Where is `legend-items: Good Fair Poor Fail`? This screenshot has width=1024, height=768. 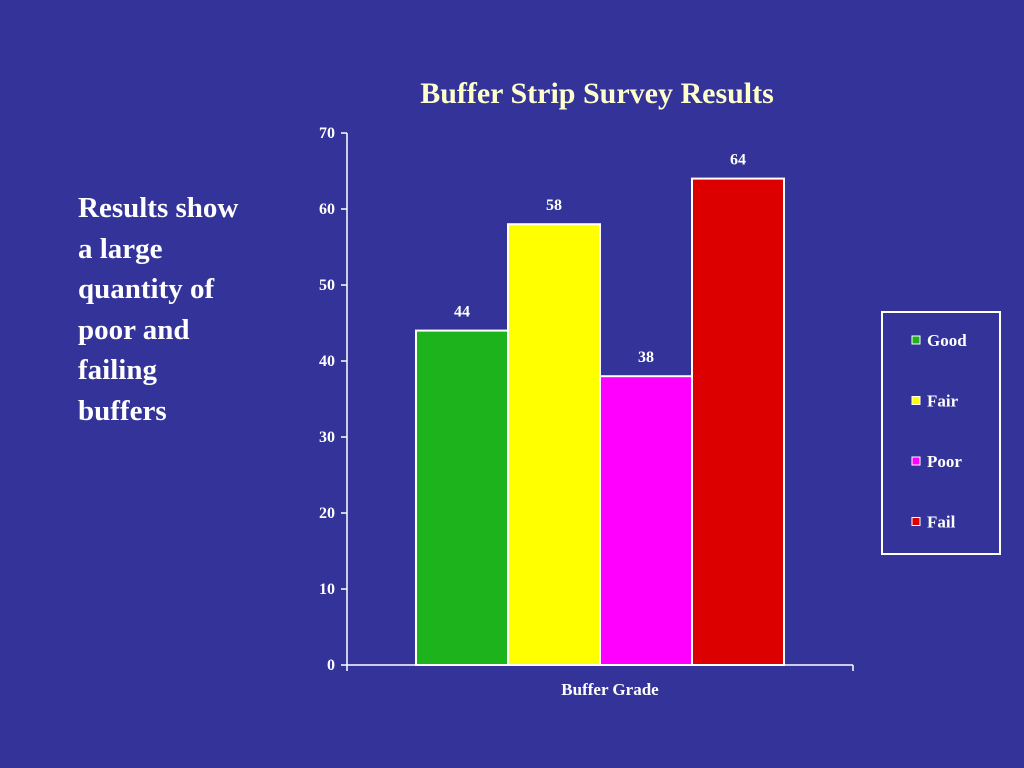 legend-items: Good Fair Poor Fail is located at coordinates (939, 431).